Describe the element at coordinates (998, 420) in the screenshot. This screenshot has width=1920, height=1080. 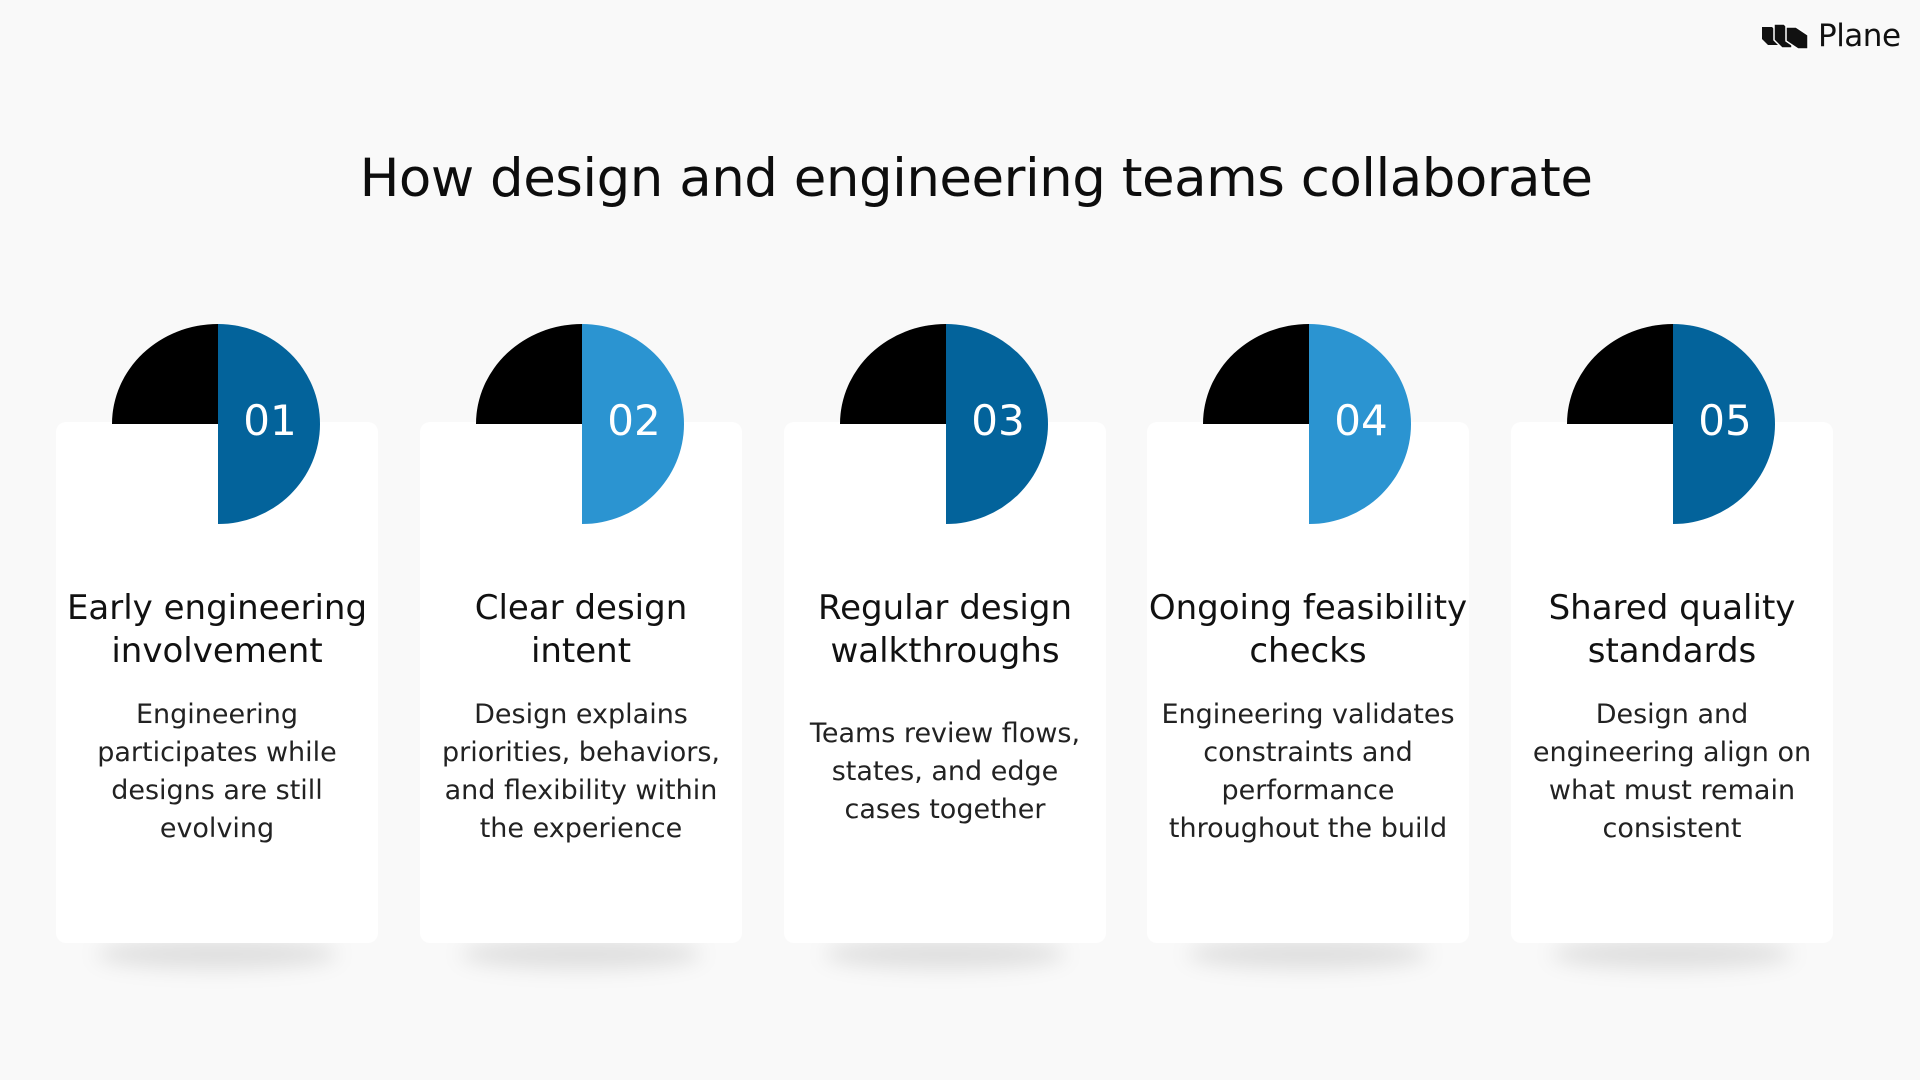
I see `step-number: 03` at that location.